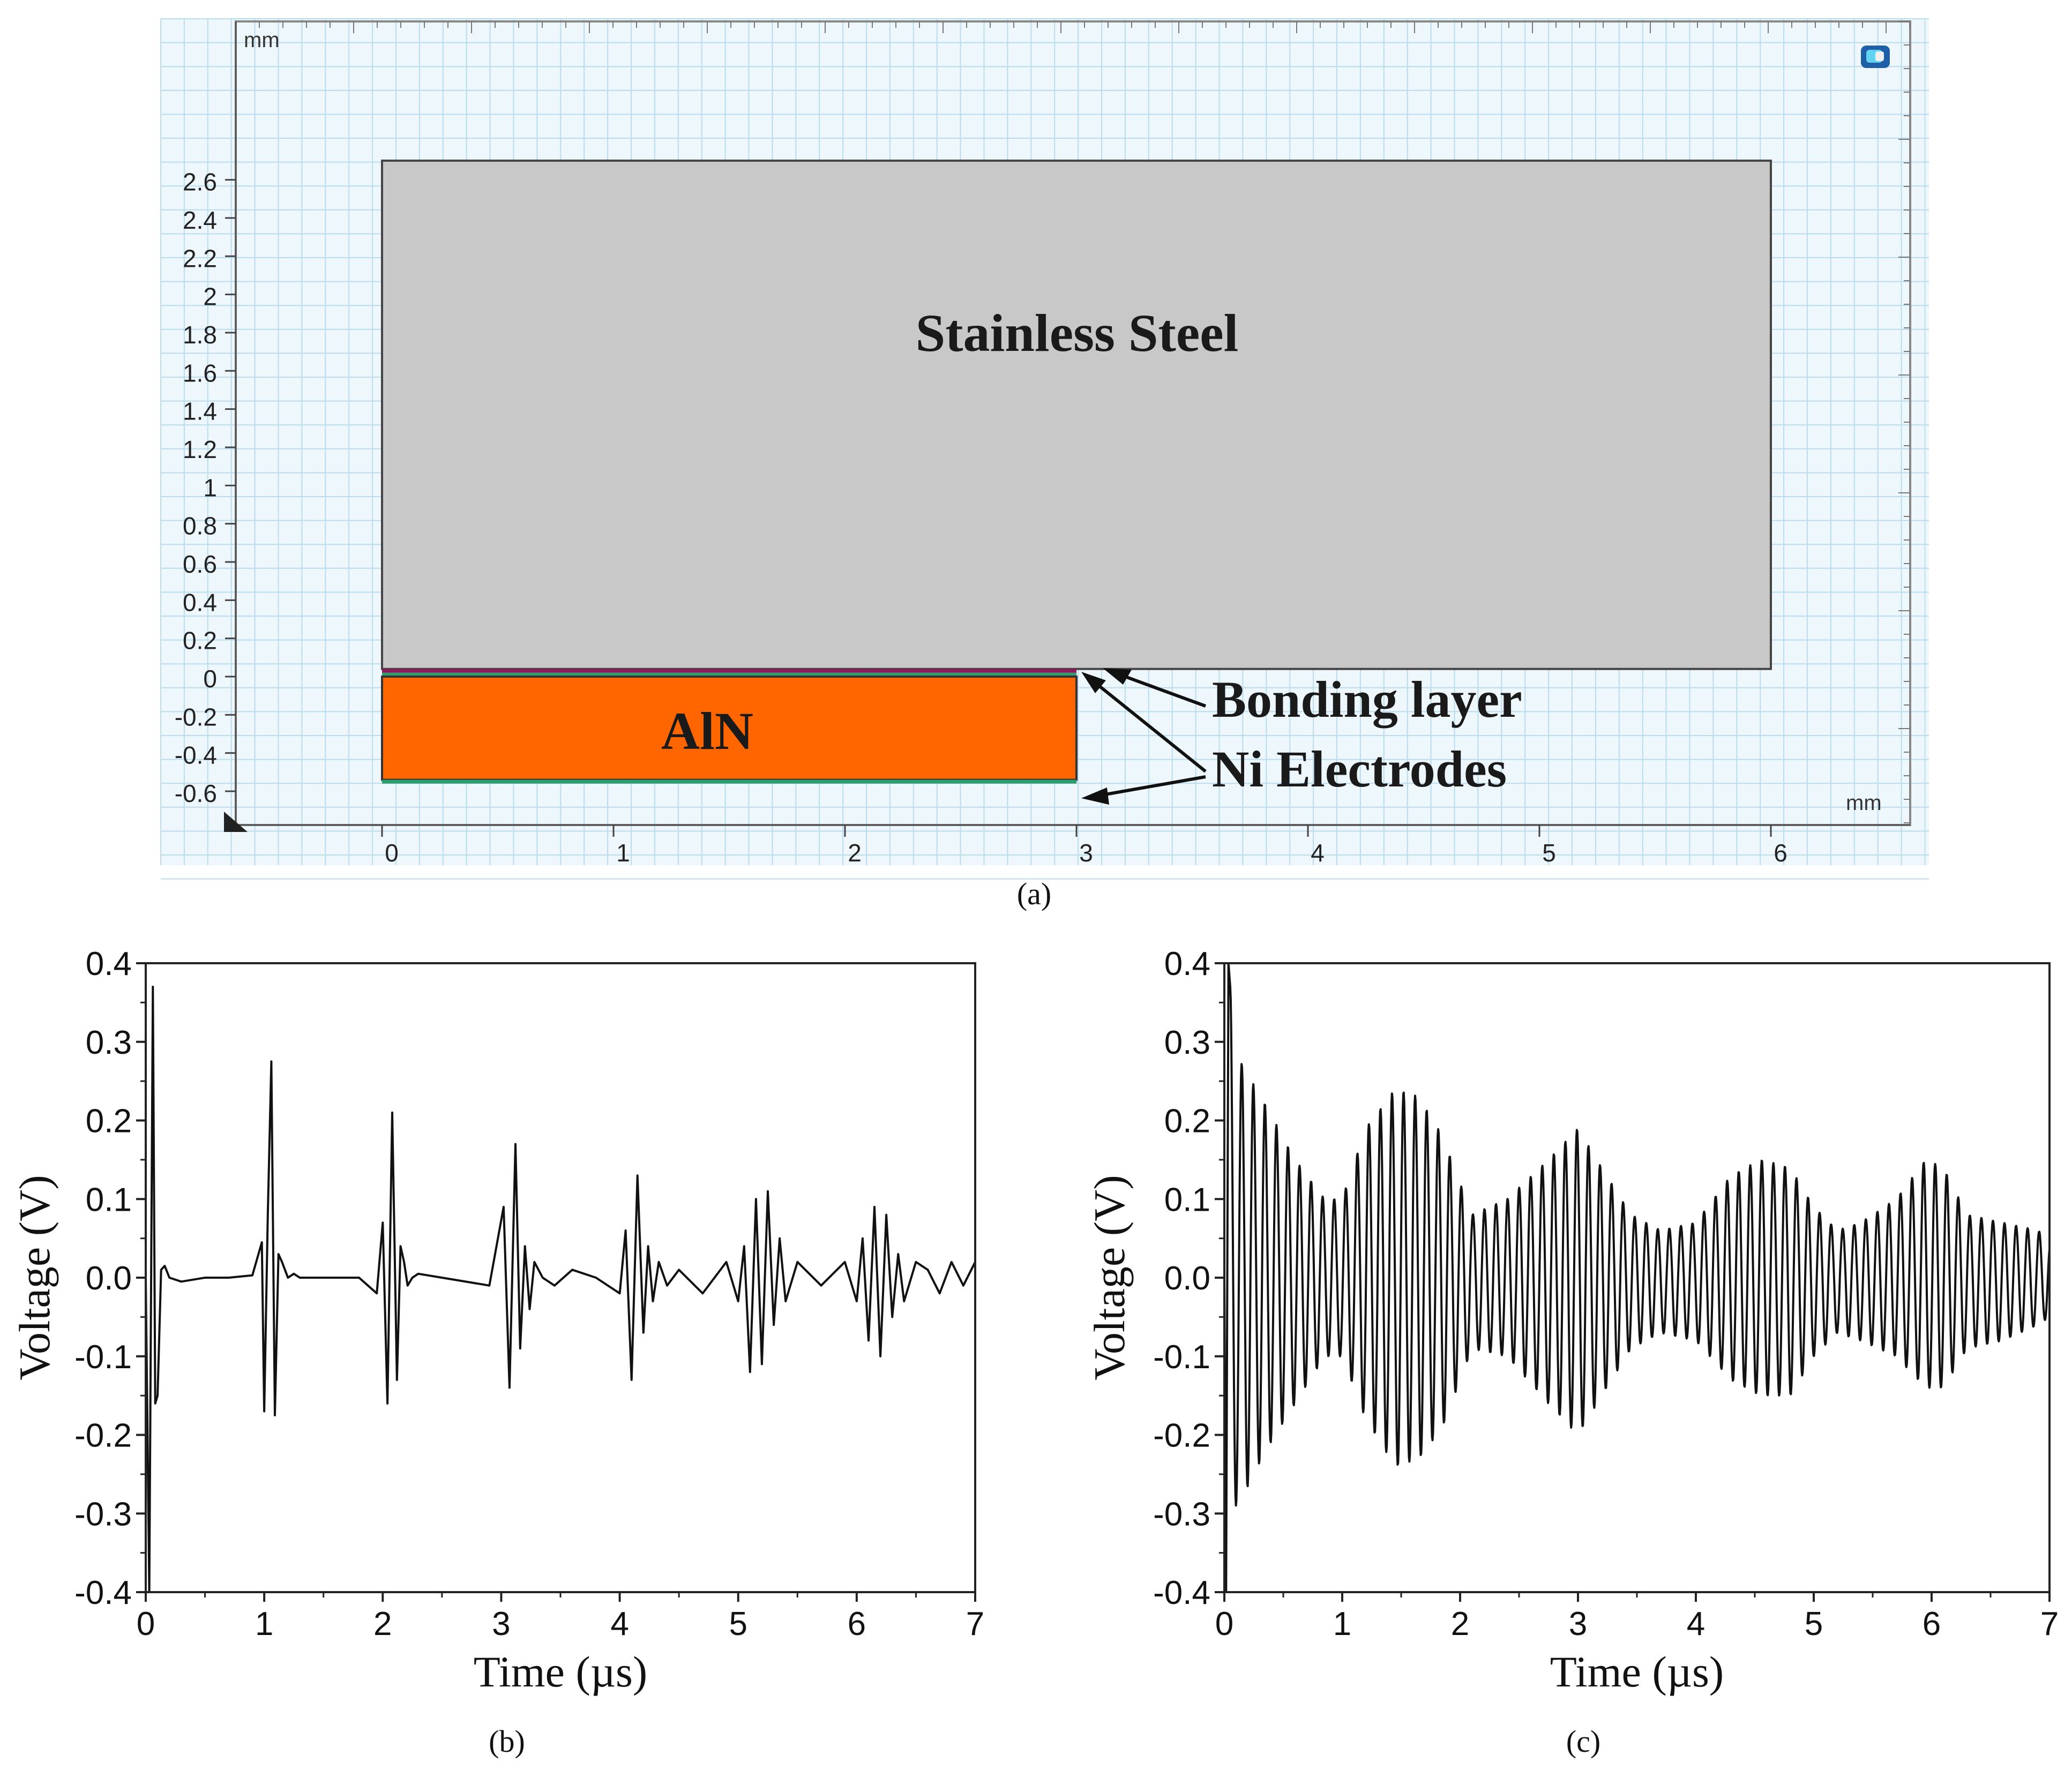  I want to click on y-ruler-tick-label: 2.4, so click(200, 220).